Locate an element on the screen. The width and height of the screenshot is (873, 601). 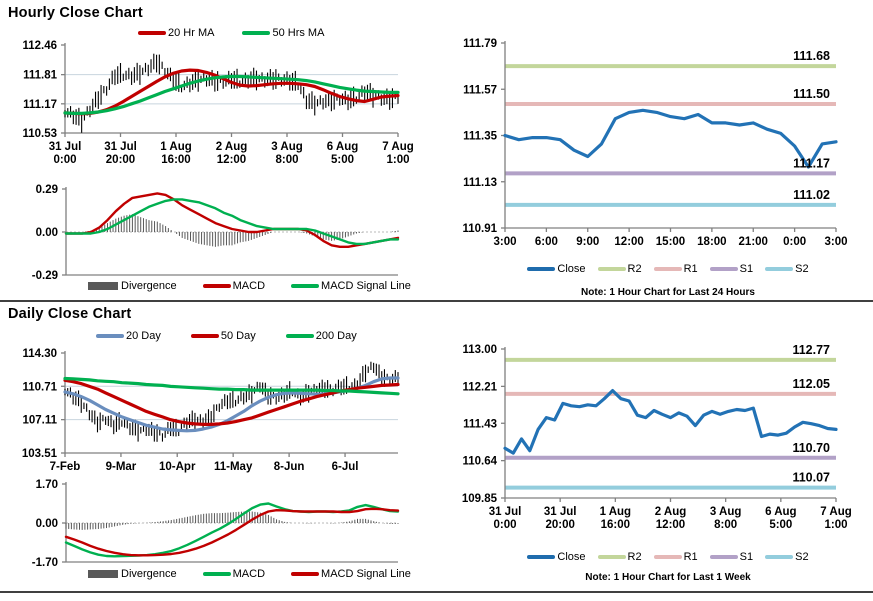
daily-sr-legend: Close R2 R1 S1 S2 is located at coordinates (668, 557).